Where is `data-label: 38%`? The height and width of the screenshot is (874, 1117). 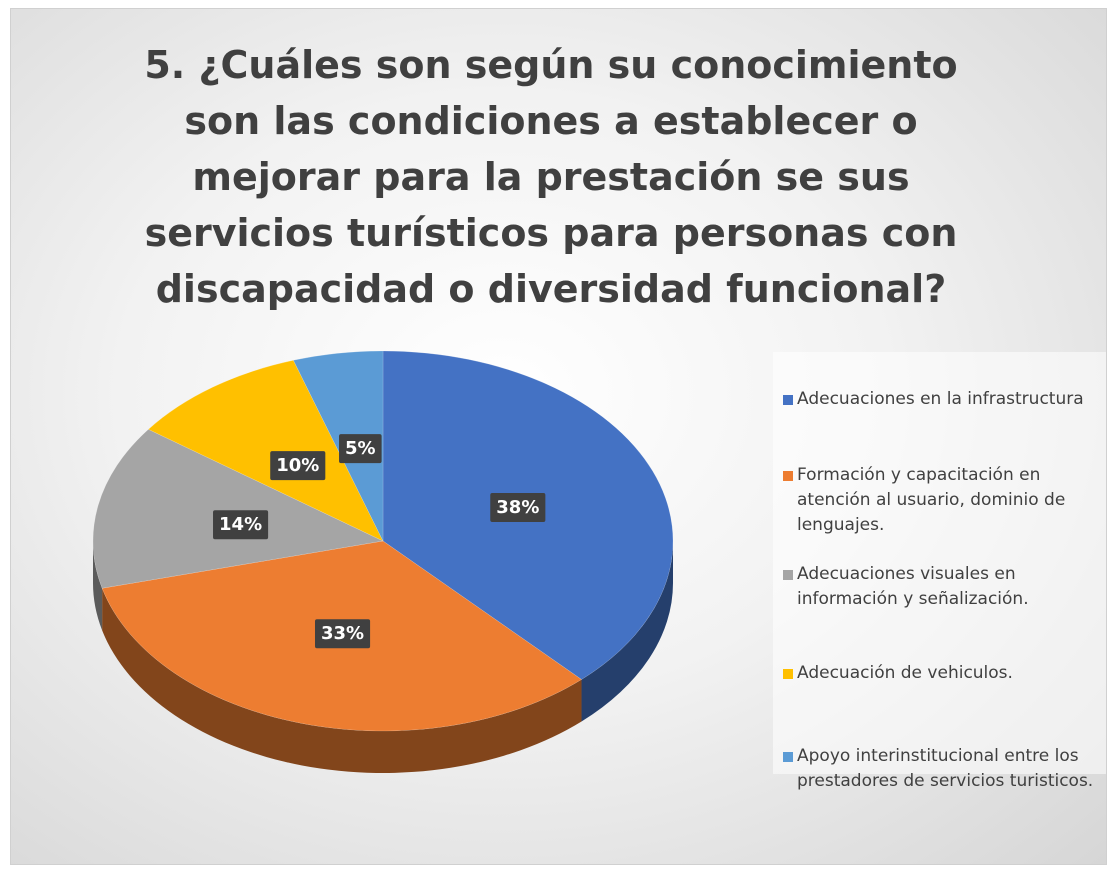 data-label: 38% is located at coordinates (517, 507).